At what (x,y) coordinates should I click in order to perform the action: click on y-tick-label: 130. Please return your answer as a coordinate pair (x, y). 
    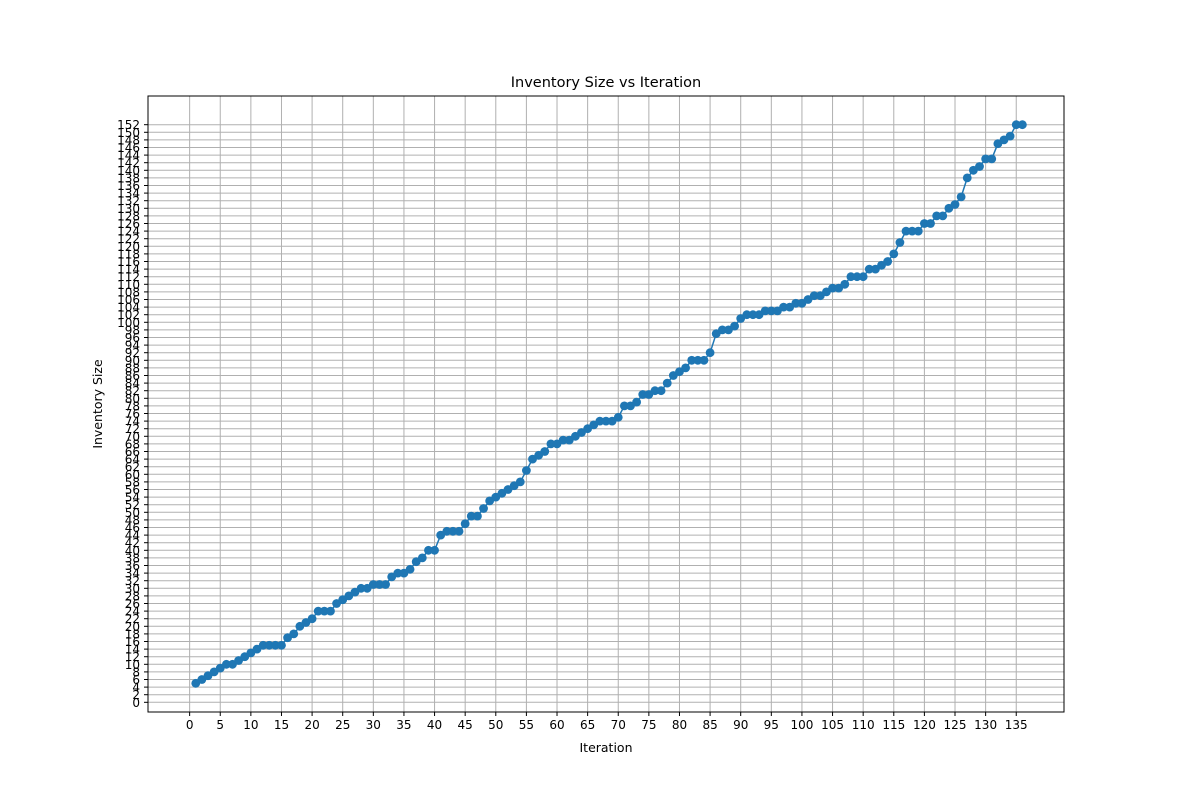
    Looking at the image, I should click on (128, 209).